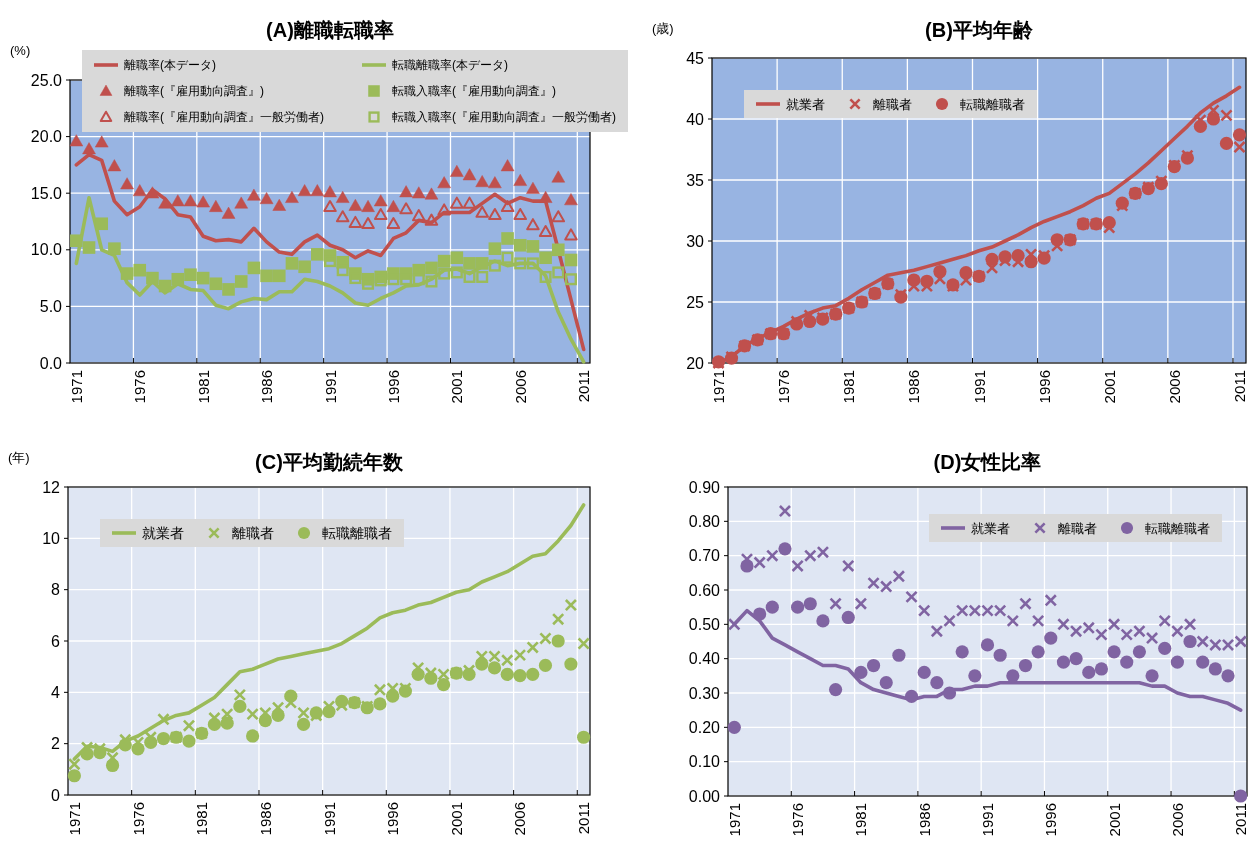 The height and width of the screenshot is (851, 1252). I want to click on legend-label: 離職率(本データ), so click(170, 65).